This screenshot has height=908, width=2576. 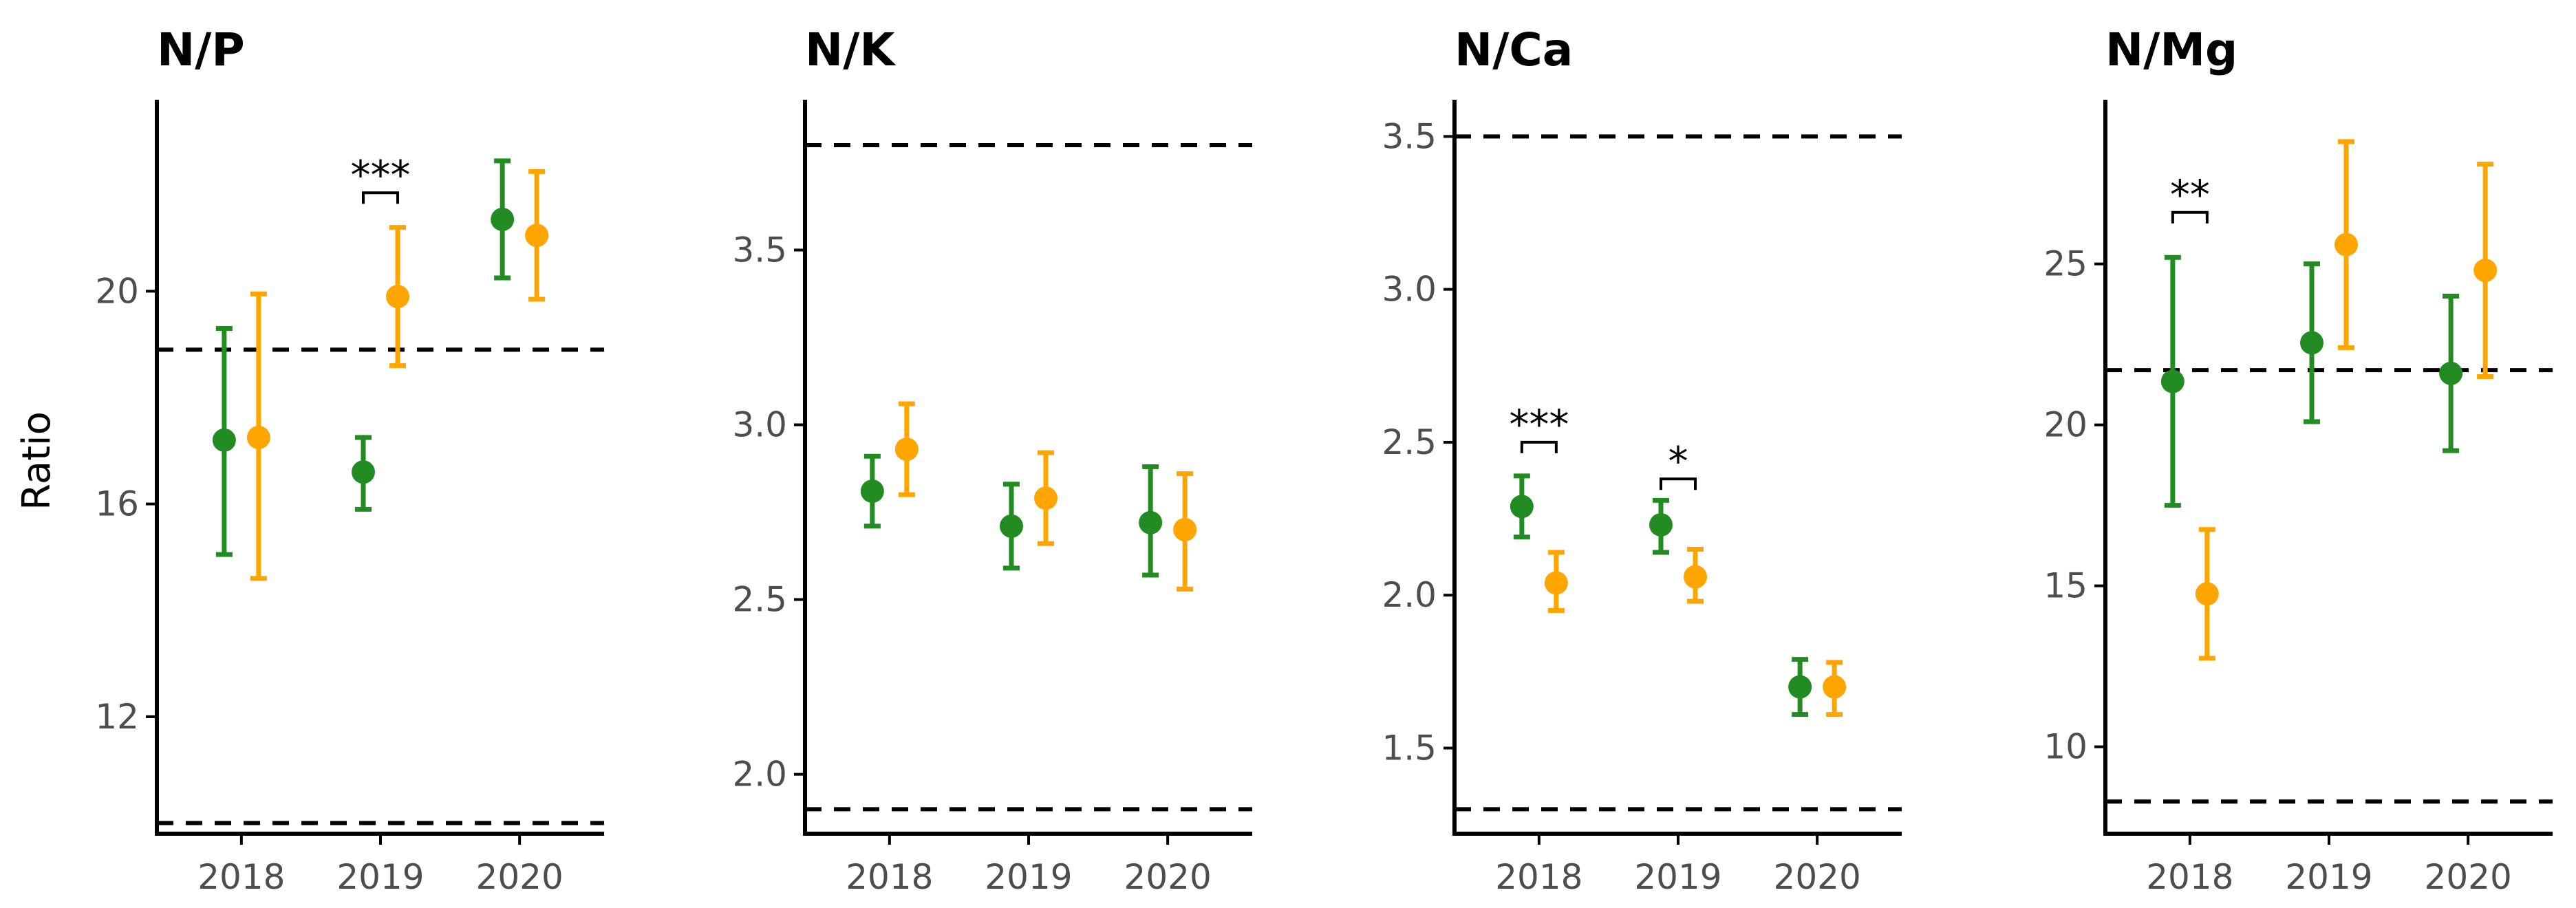 What do you see at coordinates (2171, 49) in the screenshot?
I see `panel-title: N/Mg` at bounding box center [2171, 49].